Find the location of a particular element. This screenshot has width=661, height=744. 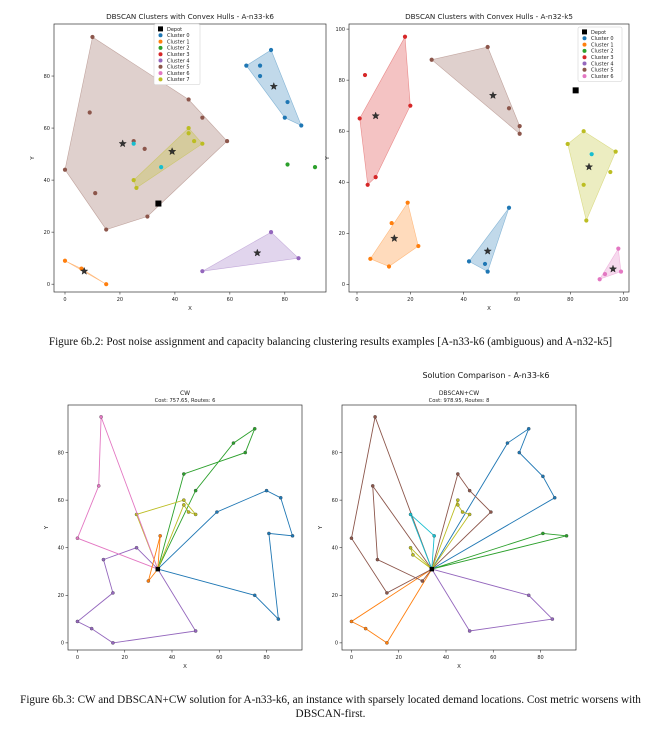

x-tick-label: 60 is located at coordinates (517, 300).